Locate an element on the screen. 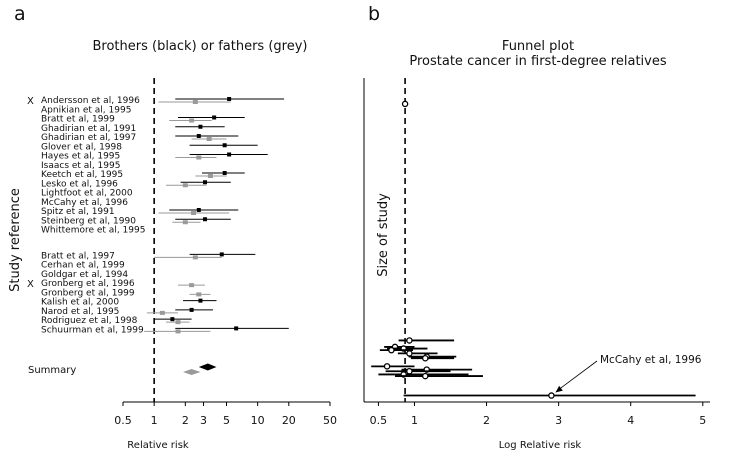 The height and width of the screenshot is (456, 756). panel-a-ylabel: Study reference is located at coordinates (15, 240).